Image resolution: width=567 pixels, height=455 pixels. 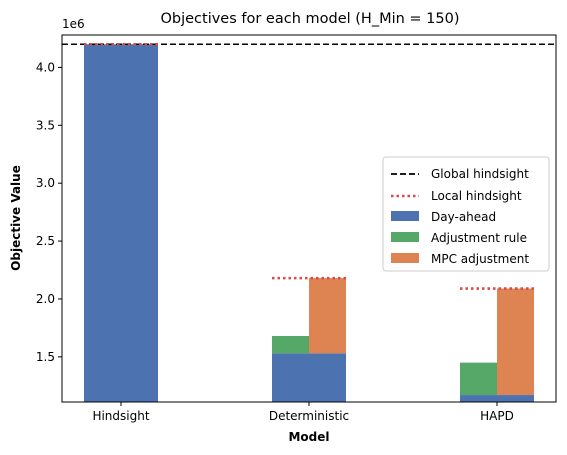 I want to click on legend-mpc-adjustment-swatch, so click(x=405, y=258).